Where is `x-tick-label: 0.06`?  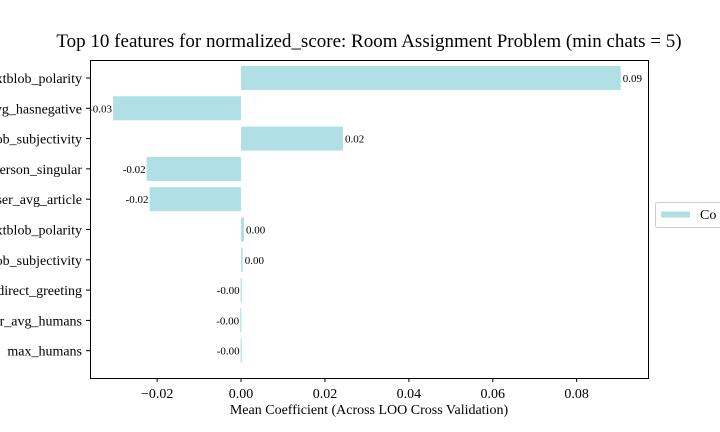
x-tick-label: 0.06 is located at coordinates (493, 394).